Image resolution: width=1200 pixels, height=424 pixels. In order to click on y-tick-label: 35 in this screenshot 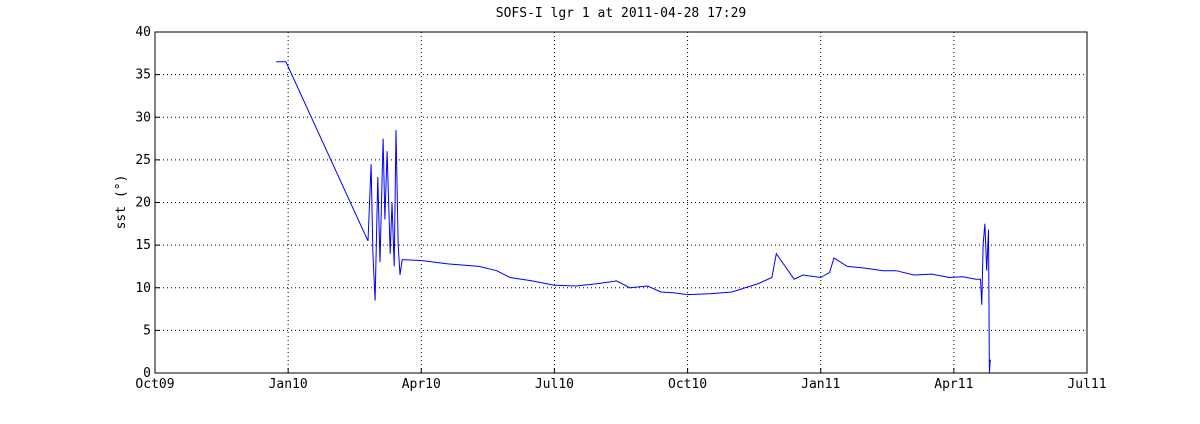, I will do `click(143, 75)`.